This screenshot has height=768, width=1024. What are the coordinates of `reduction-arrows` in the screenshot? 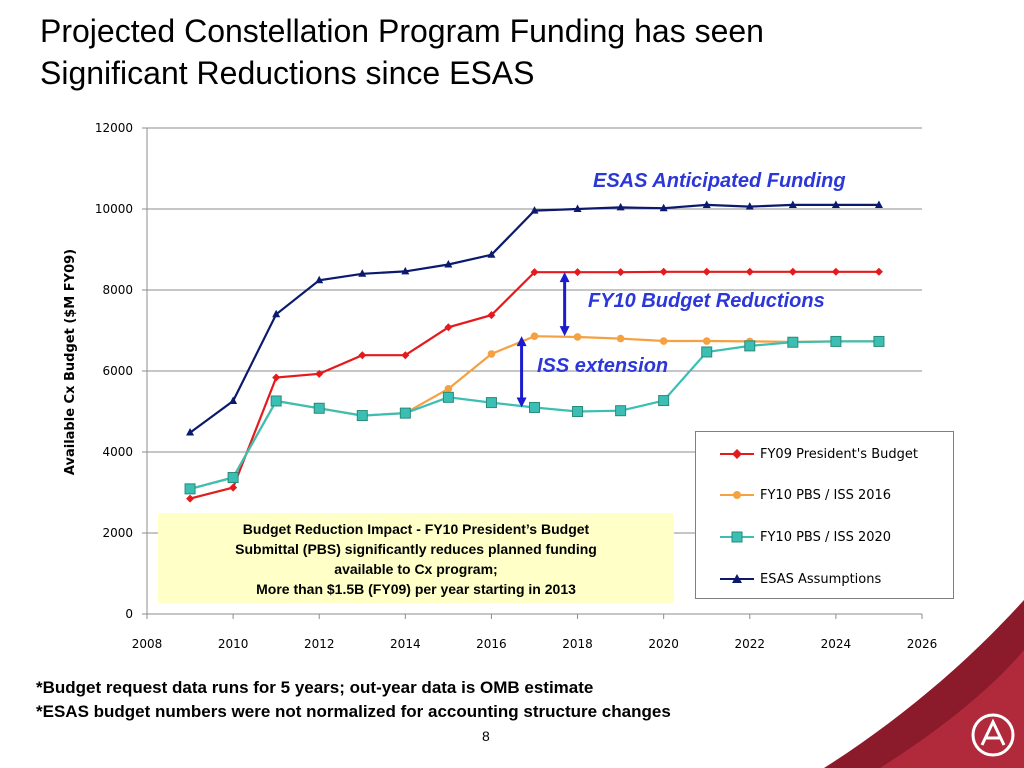 It's located at (543, 340).